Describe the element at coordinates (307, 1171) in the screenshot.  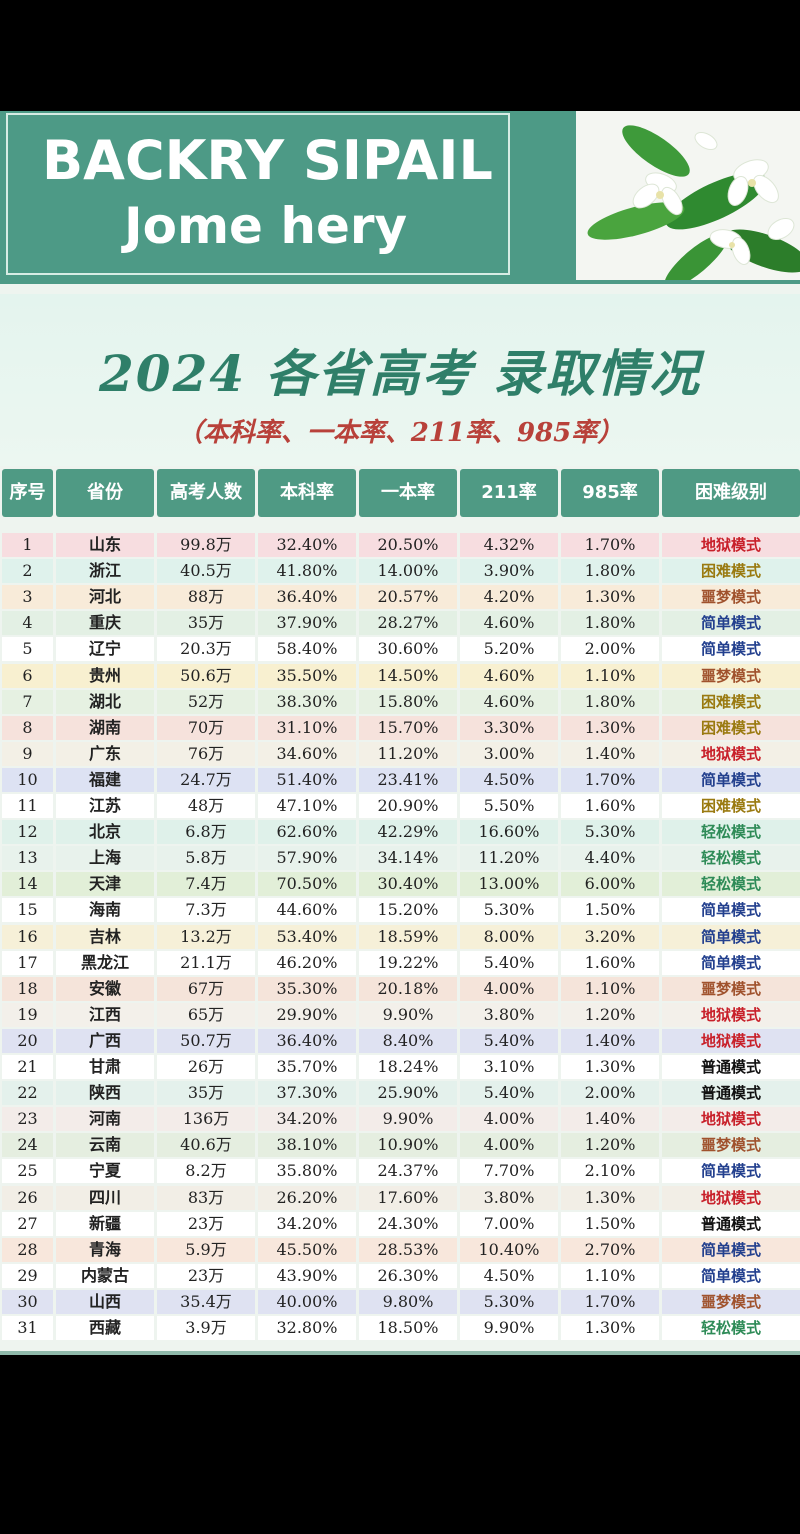
I see `cell-undergrad-rate: 35.80%` at that location.